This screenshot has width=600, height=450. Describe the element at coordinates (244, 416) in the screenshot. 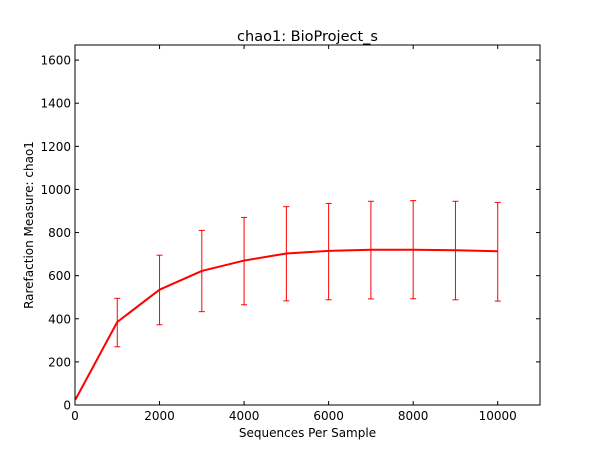

I see `x-tick-label: 4000` at that location.